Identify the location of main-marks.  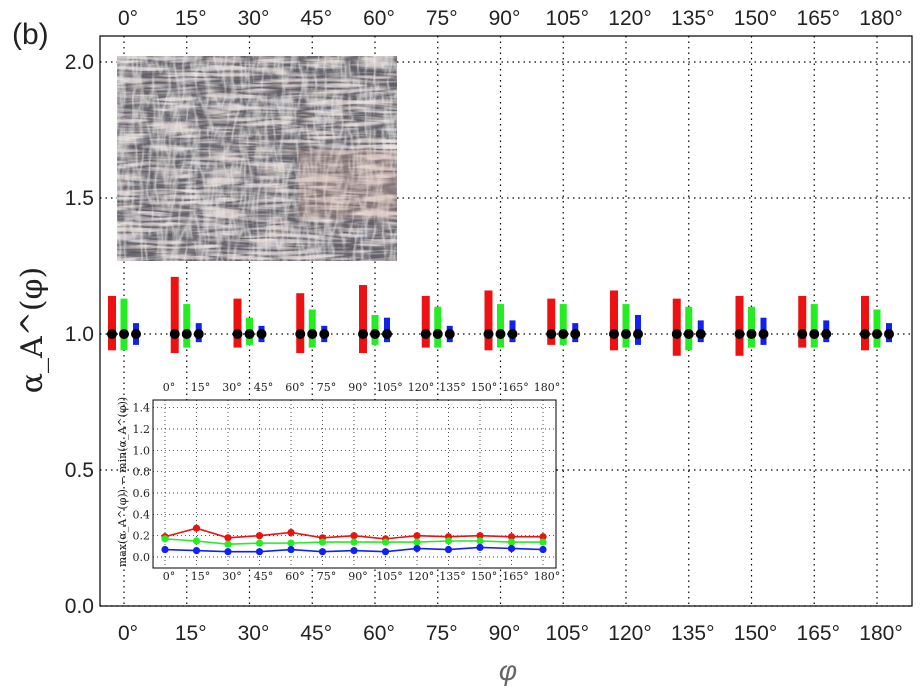
(500, 316).